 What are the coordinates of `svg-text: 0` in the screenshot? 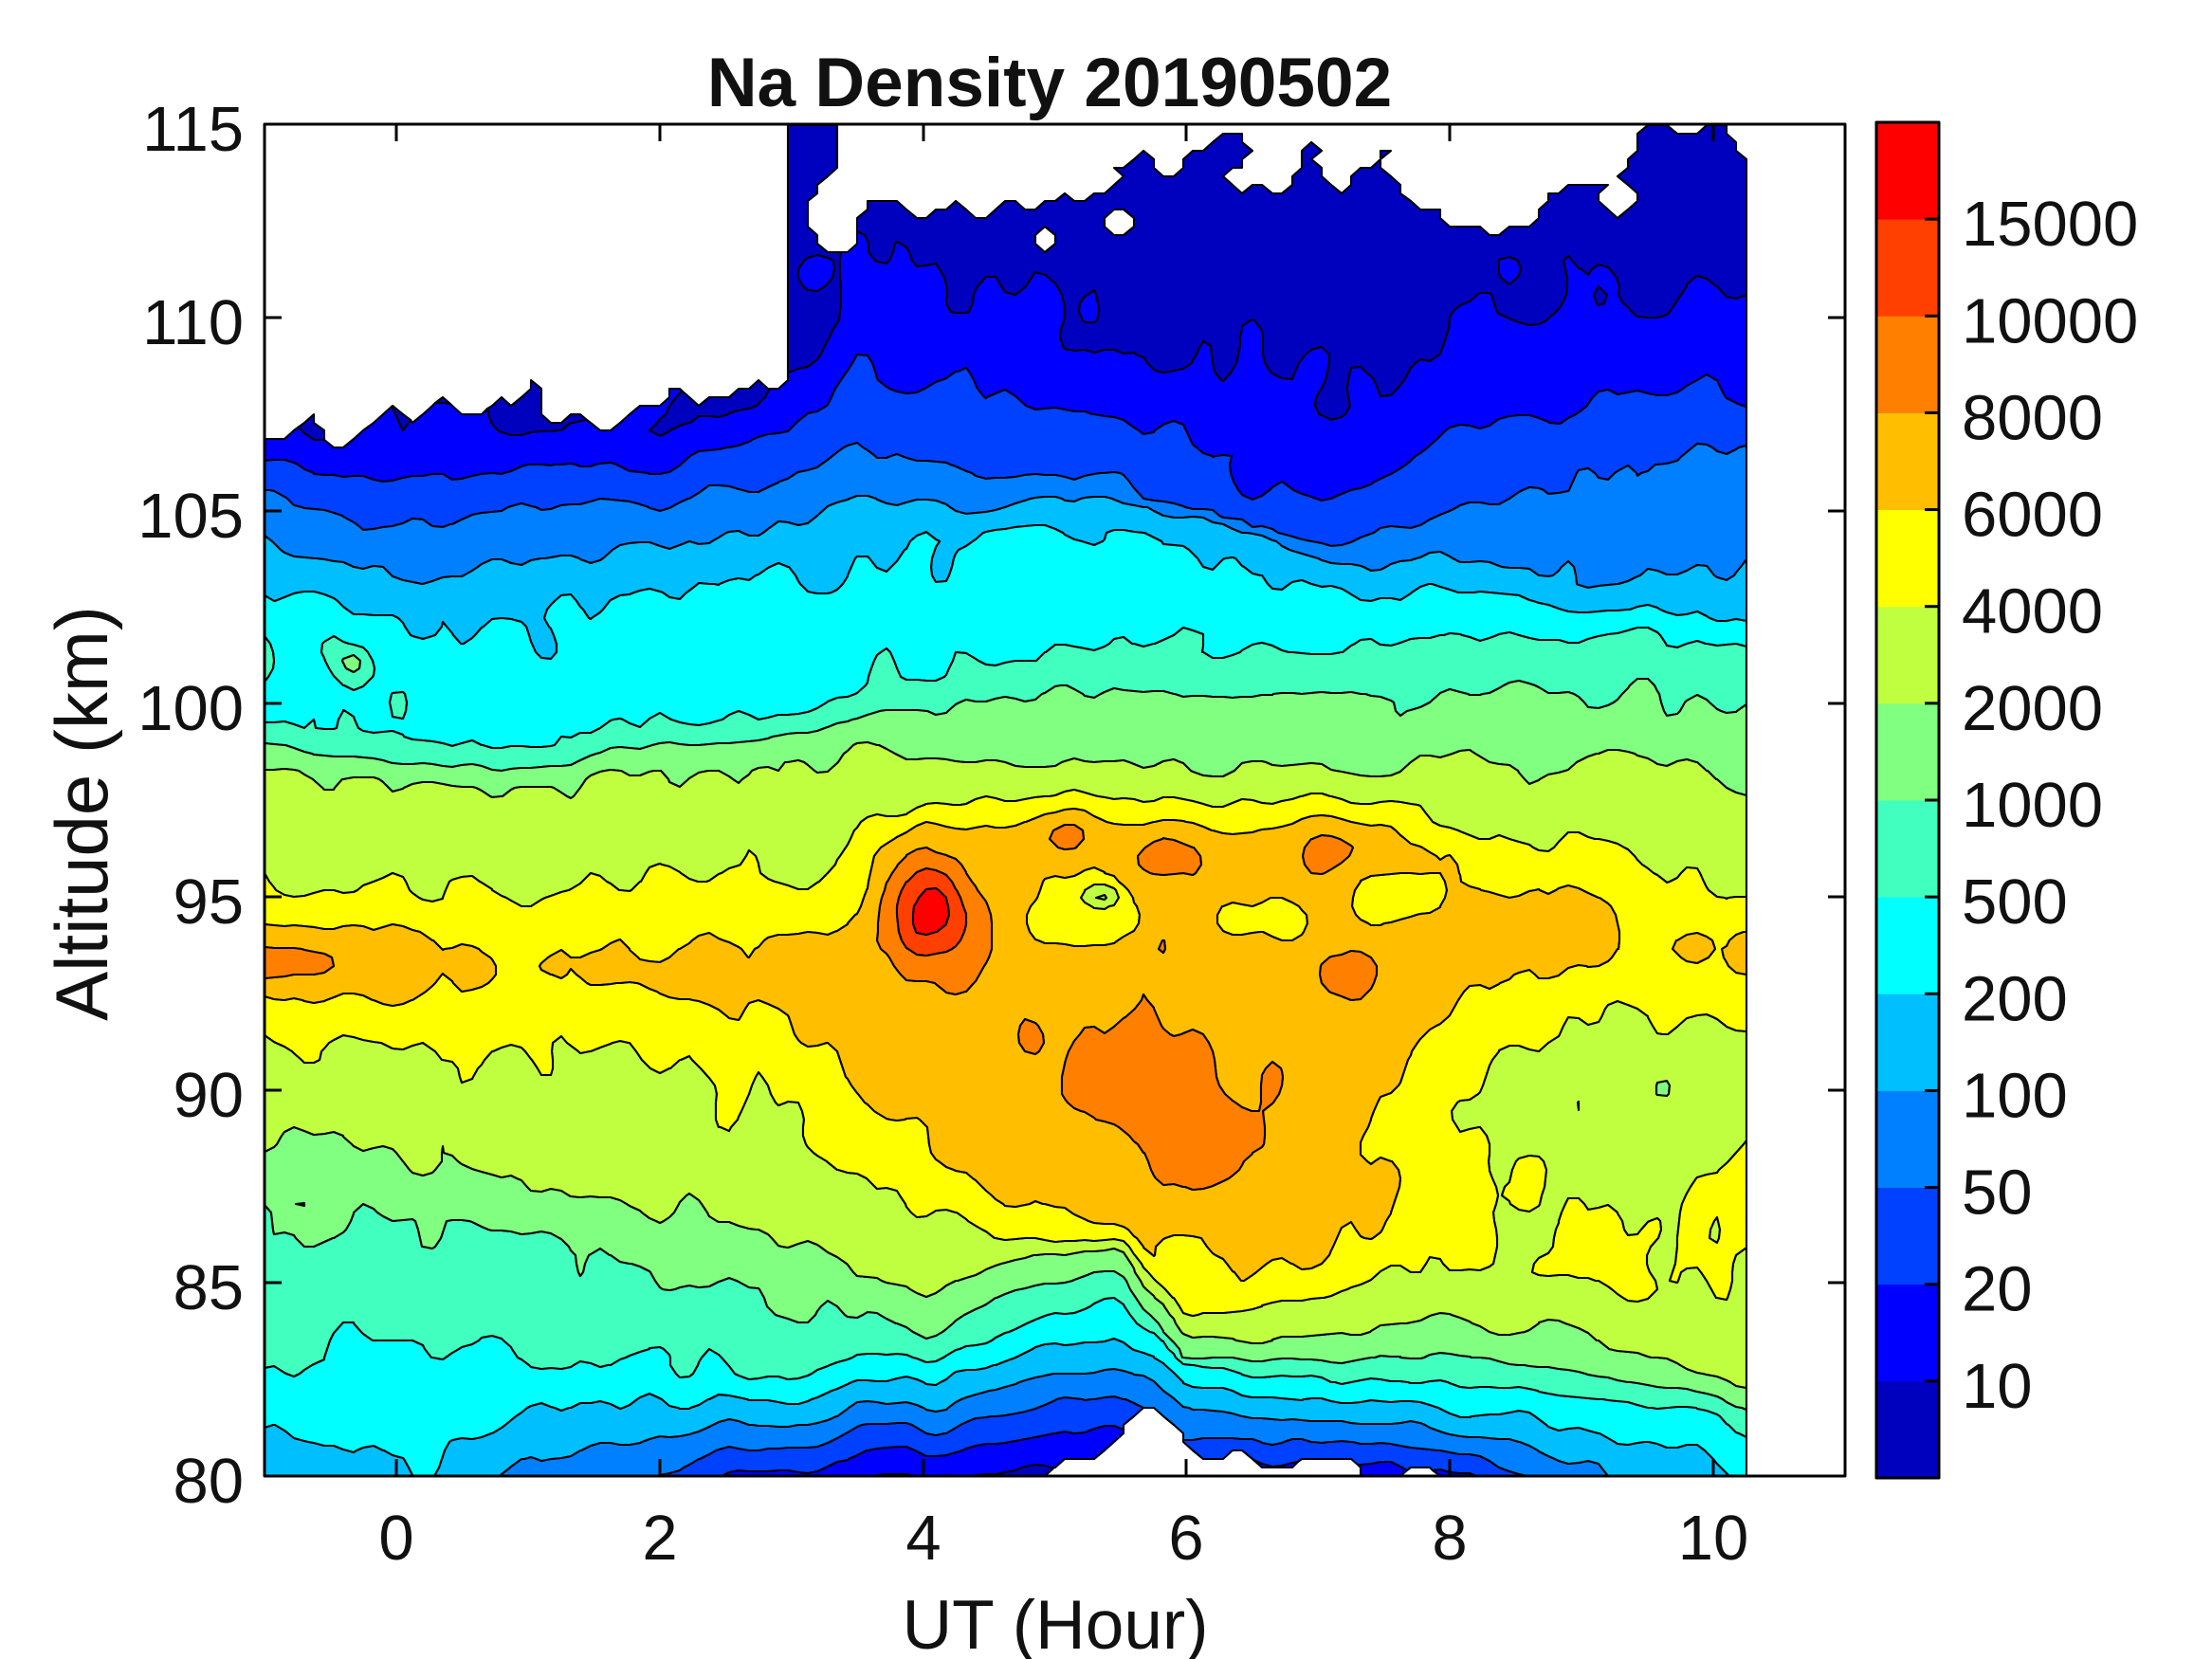 It's located at (395, 1538).